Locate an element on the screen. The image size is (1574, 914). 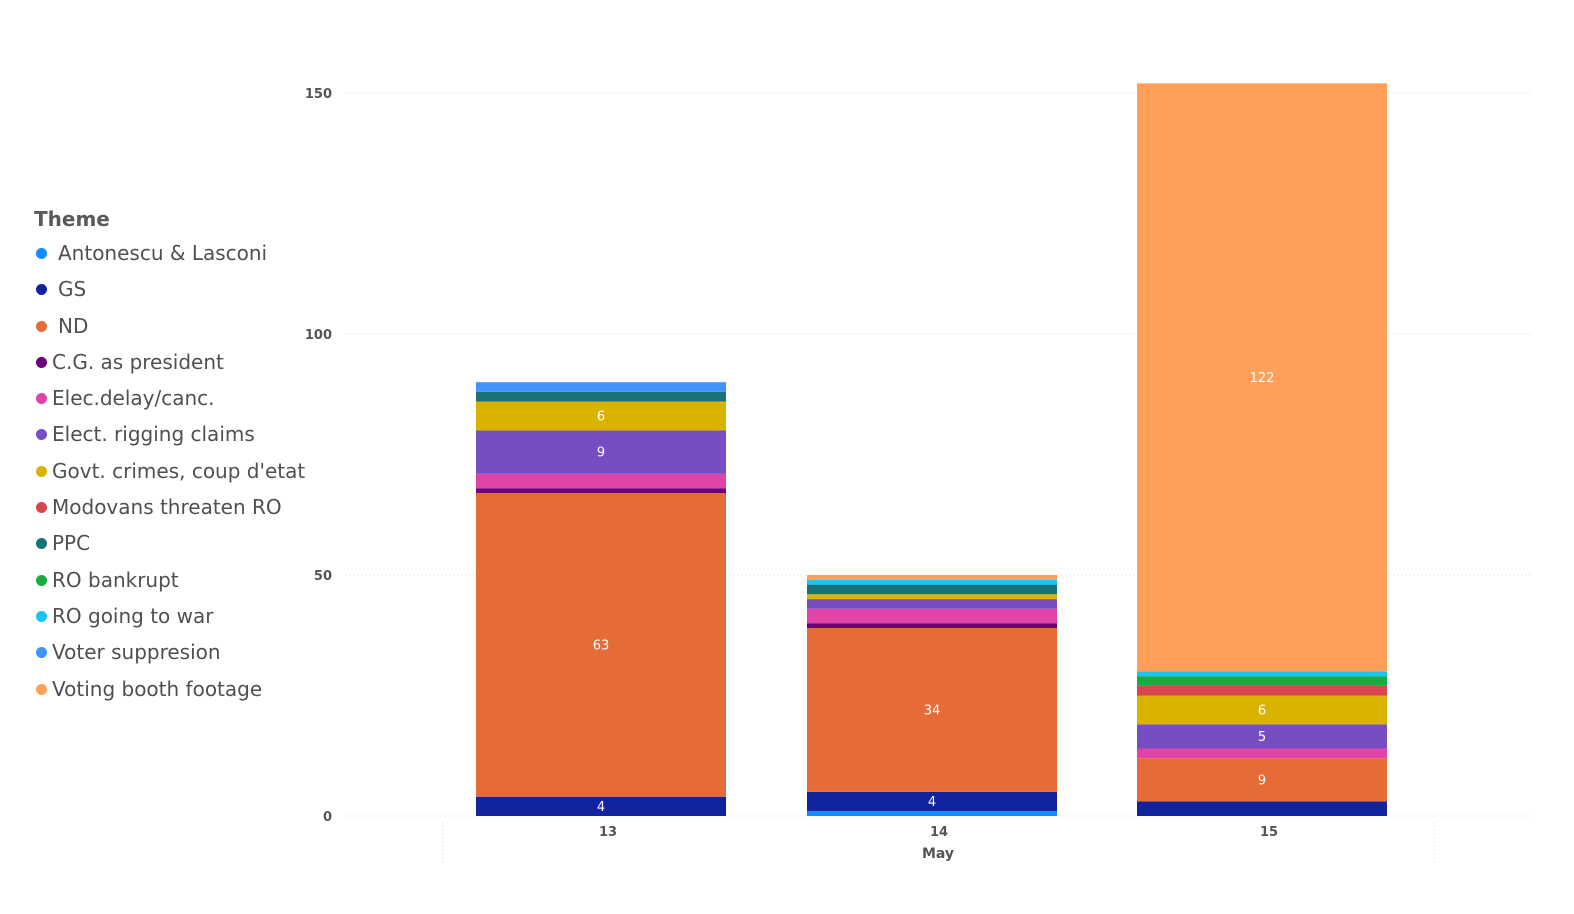
legend-label: Antonescu & Lasconi is located at coordinates (163, 253).